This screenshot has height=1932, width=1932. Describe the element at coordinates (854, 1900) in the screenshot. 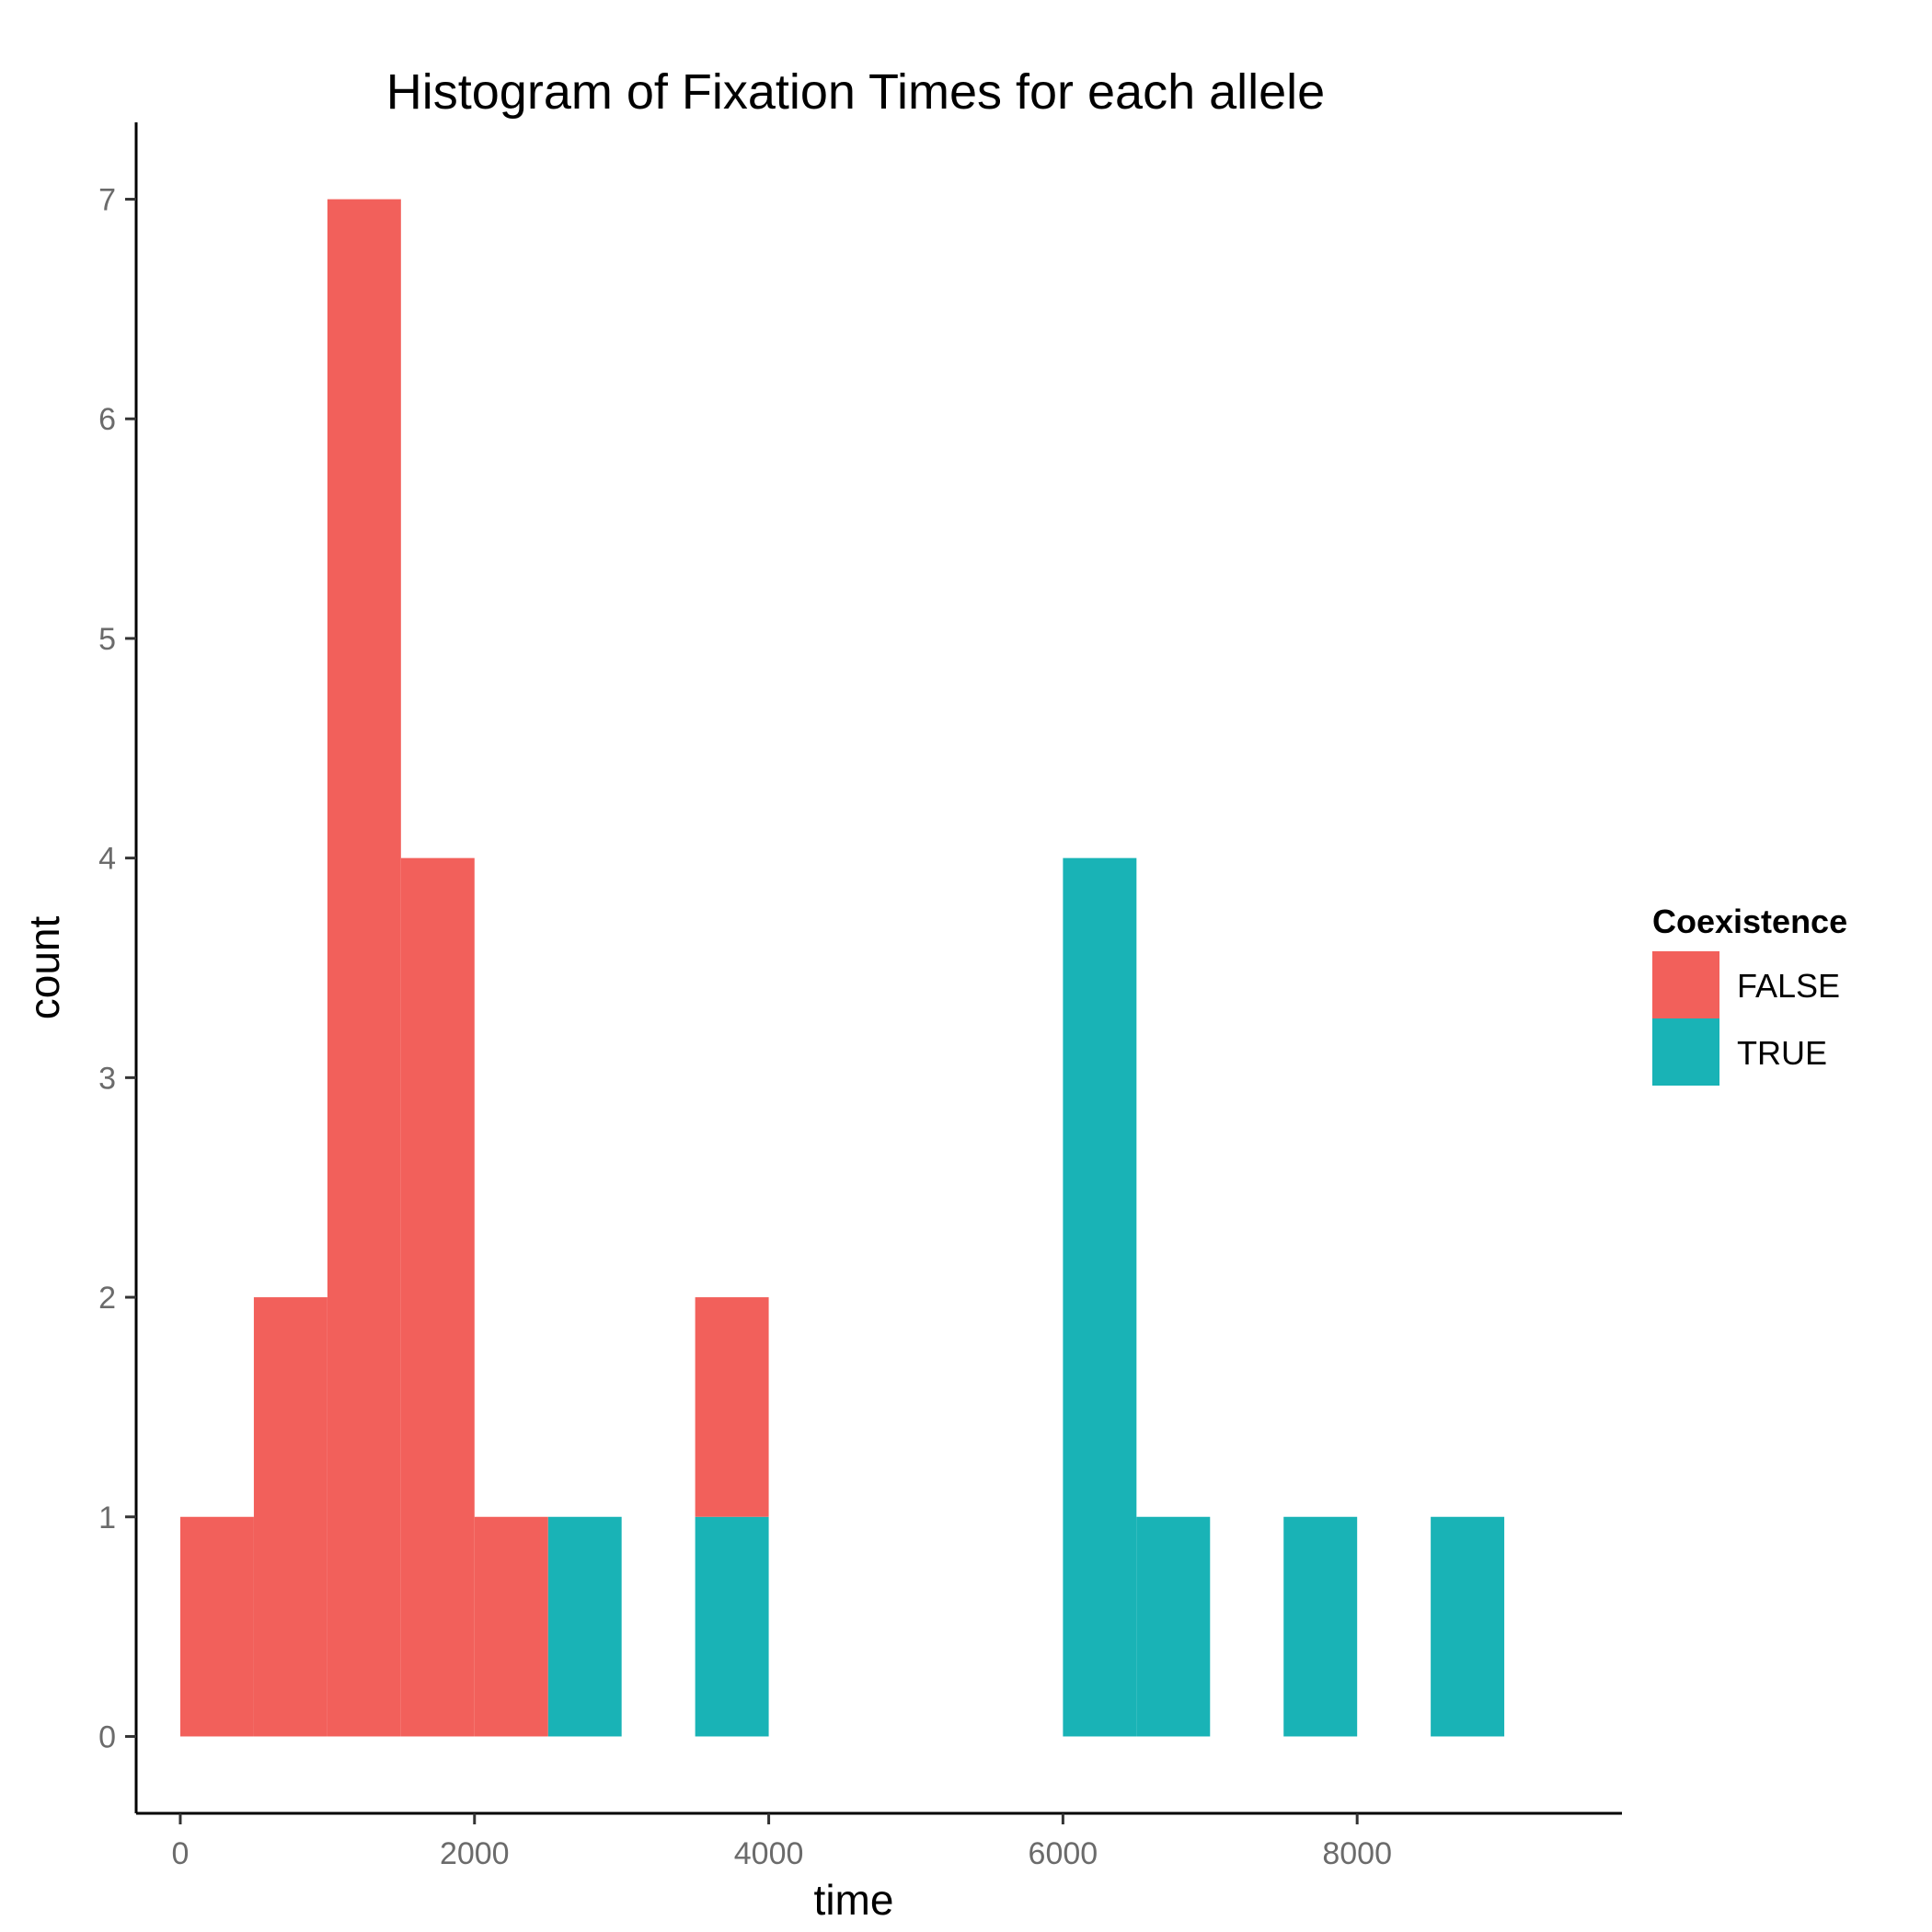

I see `x-axis-title: time` at that location.